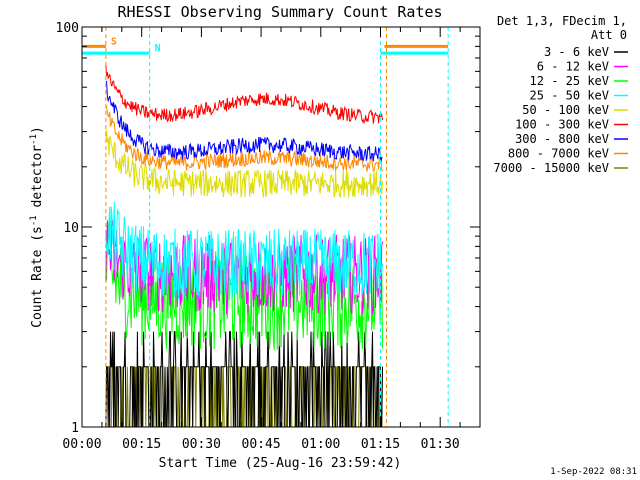  Describe the element at coordinates (81, 444) in the screenshot. I see `x-tick-label: 00:00` at that location.